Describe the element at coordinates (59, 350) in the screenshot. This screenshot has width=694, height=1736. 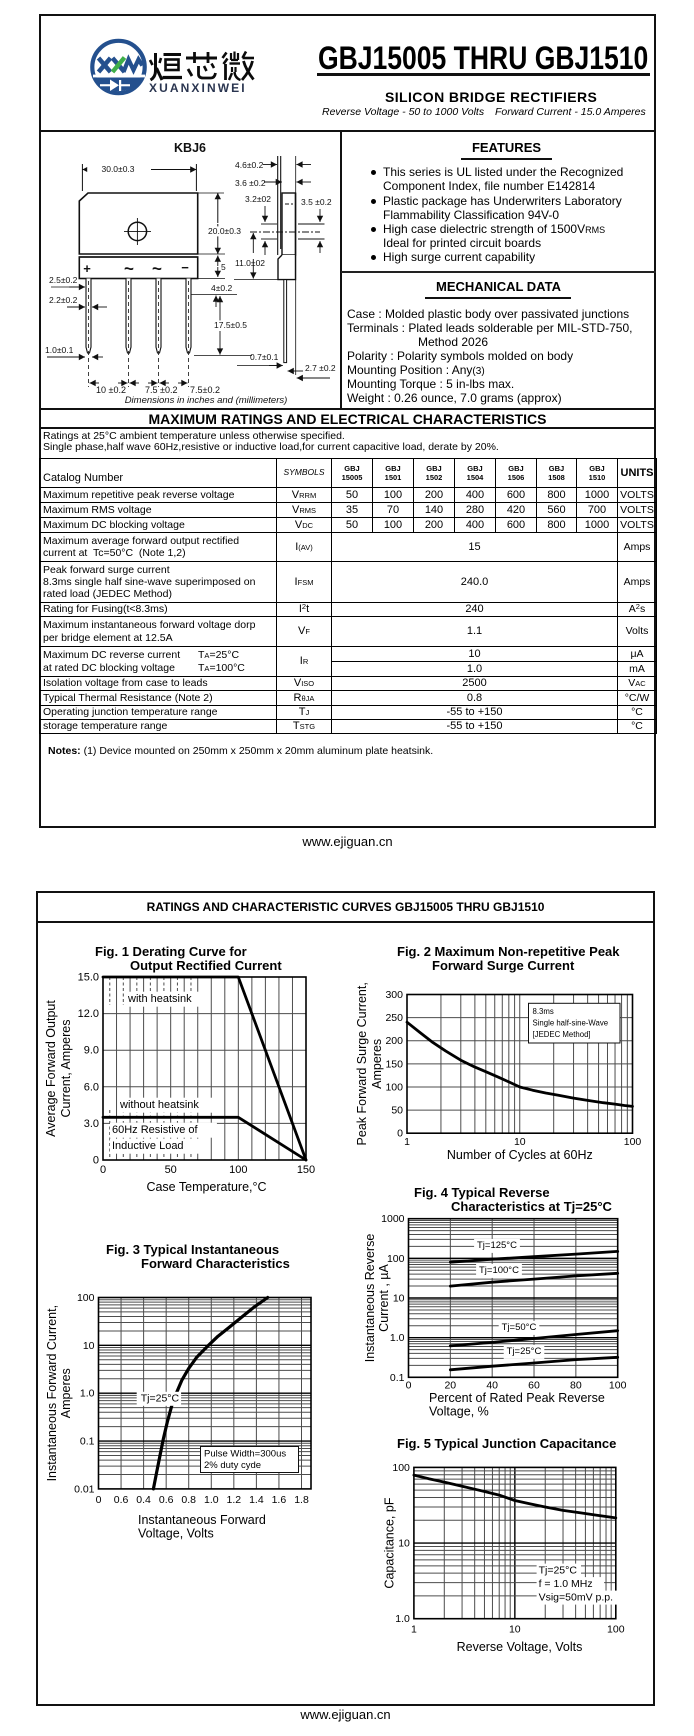
I see `svg-text: 1.0±0.1` at that location.